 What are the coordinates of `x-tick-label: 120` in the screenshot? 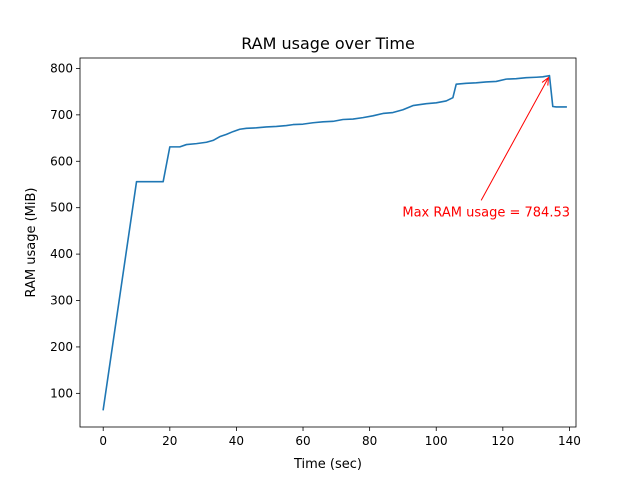 It's located at (502, 441).